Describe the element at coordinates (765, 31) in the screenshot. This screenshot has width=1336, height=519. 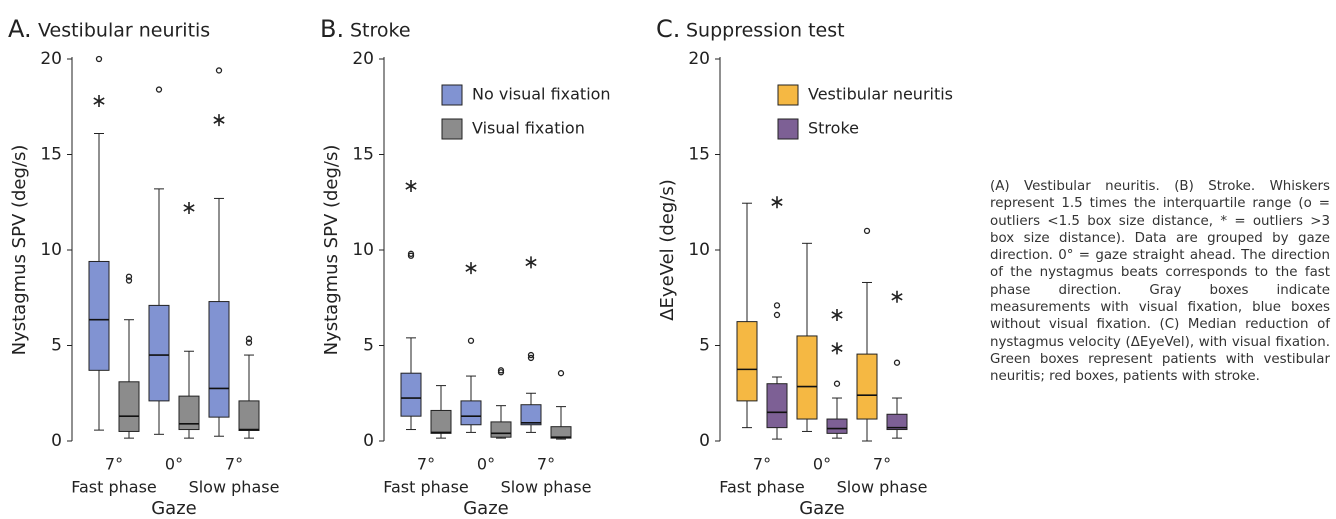
I see `chart-title: Suppression test` at that location.